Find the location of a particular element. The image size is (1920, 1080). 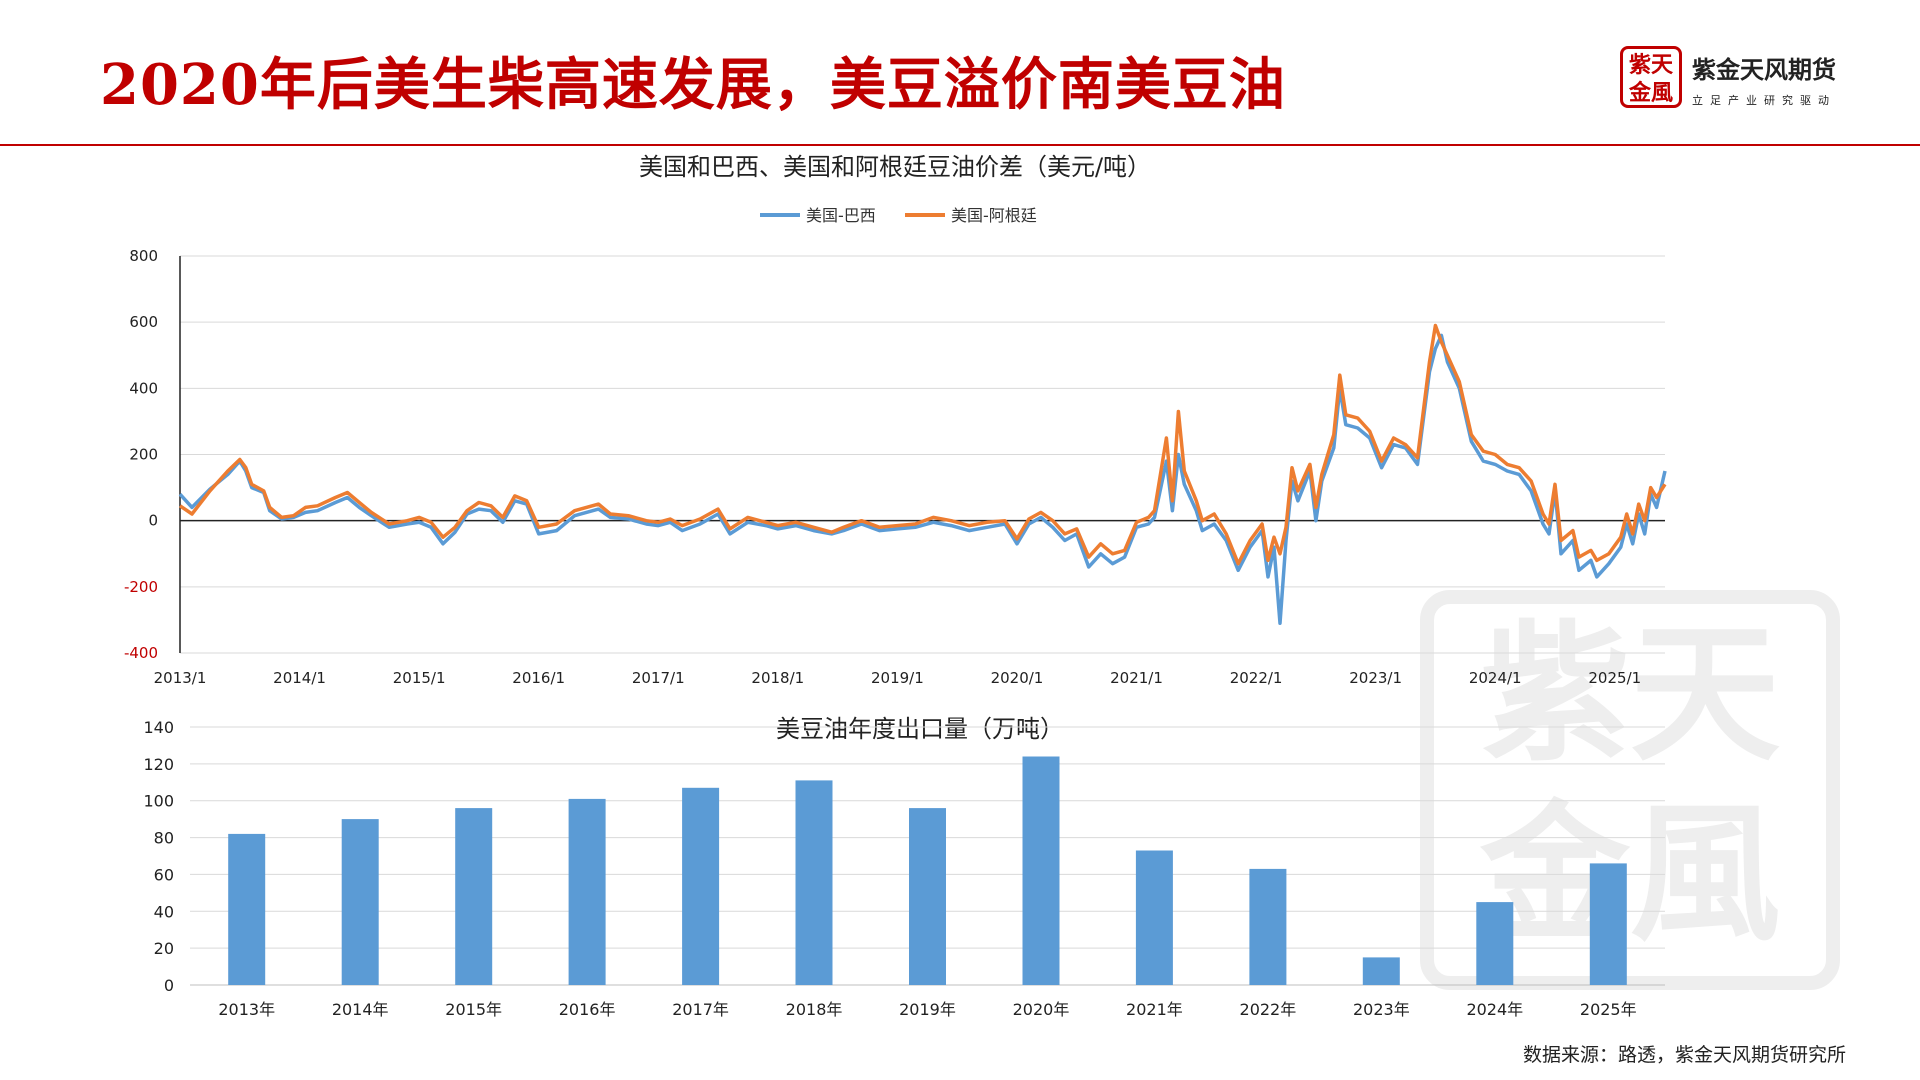

line-chart-x-tick-label: 2025/1 is located at coordinates (1614, 678).